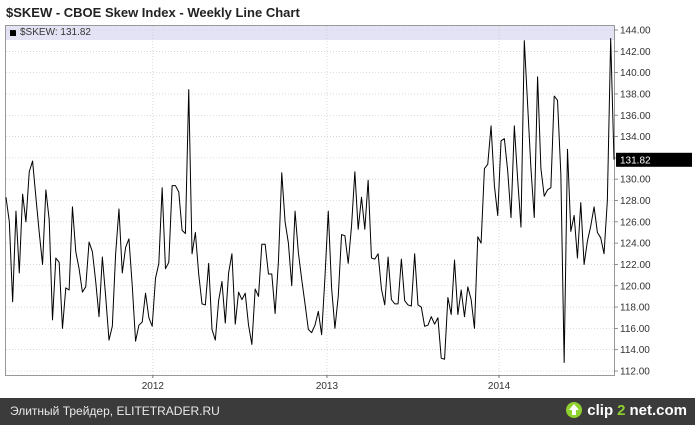  I want to click on y-tick-label: 120.00, so click(635, 286).